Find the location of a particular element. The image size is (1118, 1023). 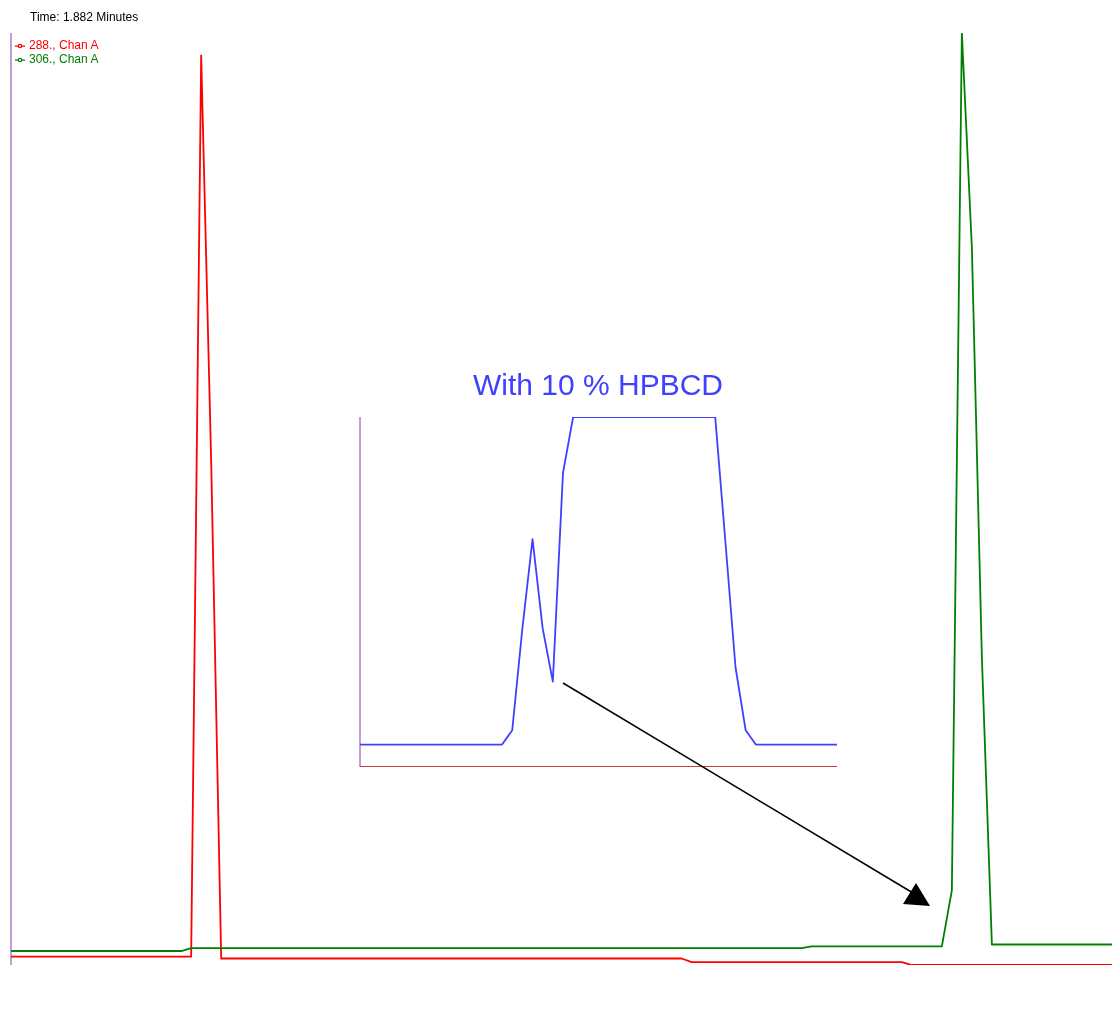

legend-label: 306., Chan A is located at coordinates (64, 59).